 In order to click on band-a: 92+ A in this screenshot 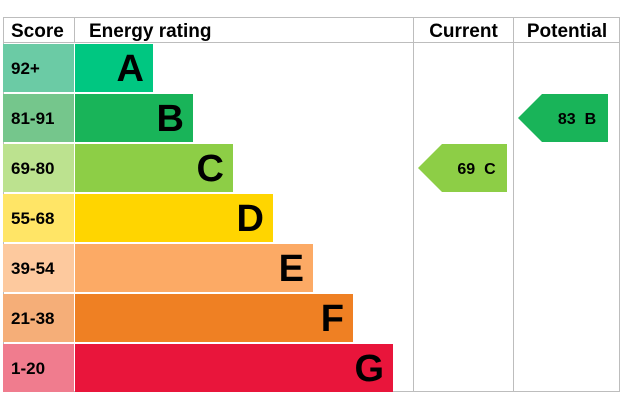, I will do `click(78, 68)`.